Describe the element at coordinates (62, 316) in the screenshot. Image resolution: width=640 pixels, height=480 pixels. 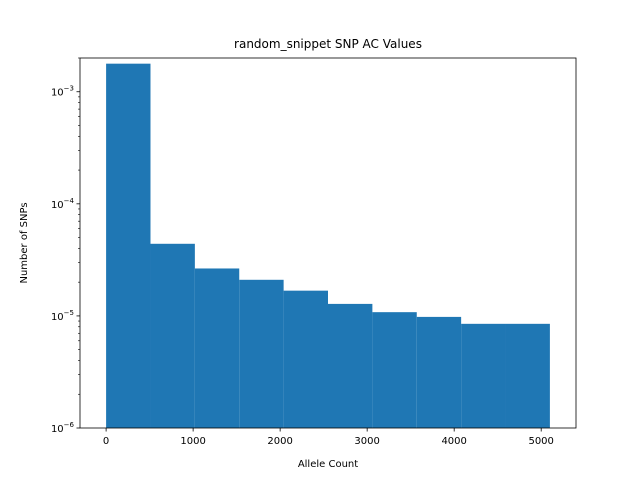
I see `y-tick-label: 10⁻⁵` at that location.